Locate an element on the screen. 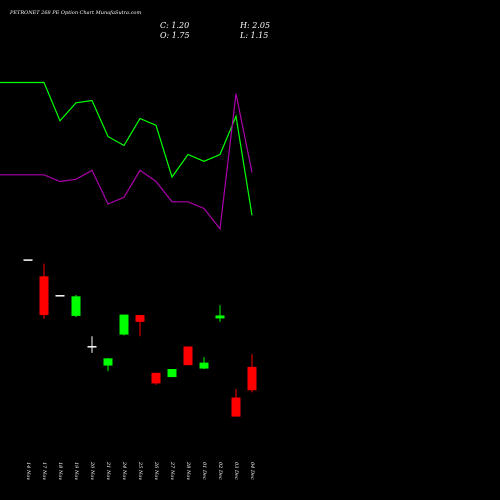  candle-03-dec is located at coordinates (236, 402).